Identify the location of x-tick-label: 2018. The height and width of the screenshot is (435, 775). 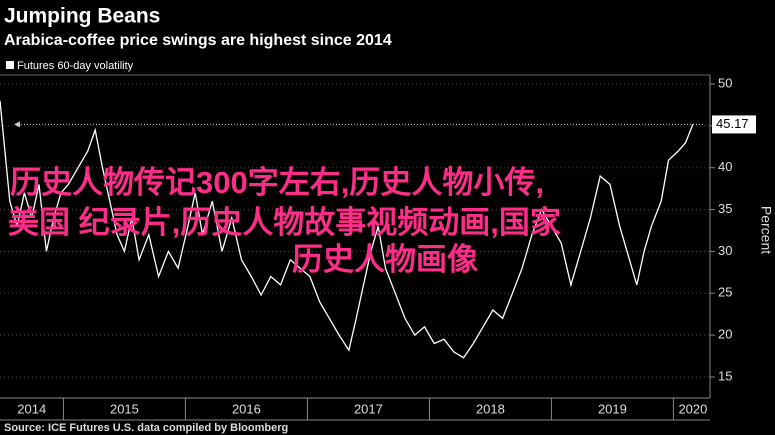
(490, 408).